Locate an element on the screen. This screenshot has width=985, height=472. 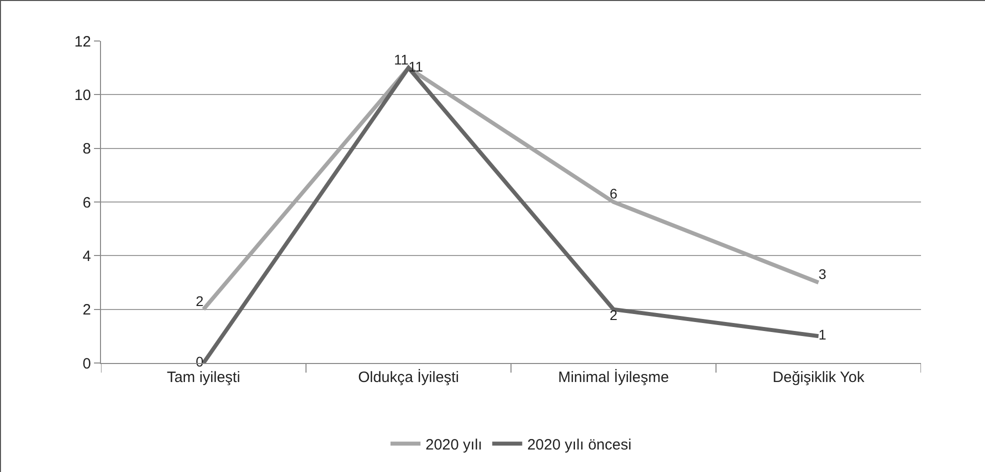
data-label: 6 is located at coordinates (614, 194).